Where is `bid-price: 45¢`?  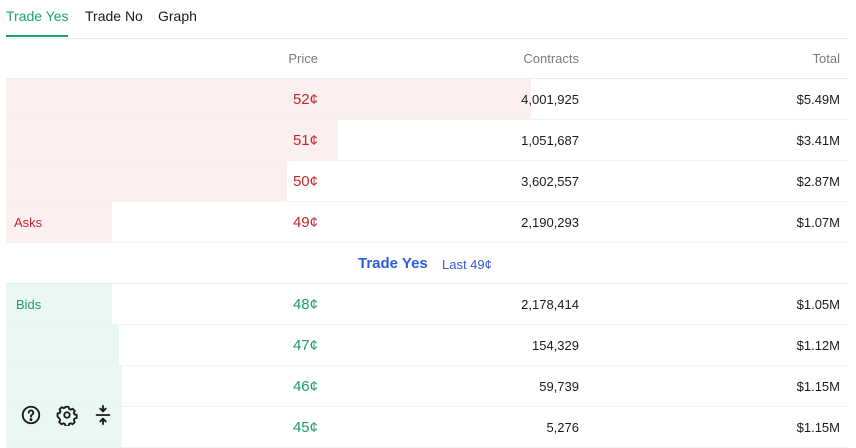
bid-price: 45¢ is located at coordinates (305, 427).